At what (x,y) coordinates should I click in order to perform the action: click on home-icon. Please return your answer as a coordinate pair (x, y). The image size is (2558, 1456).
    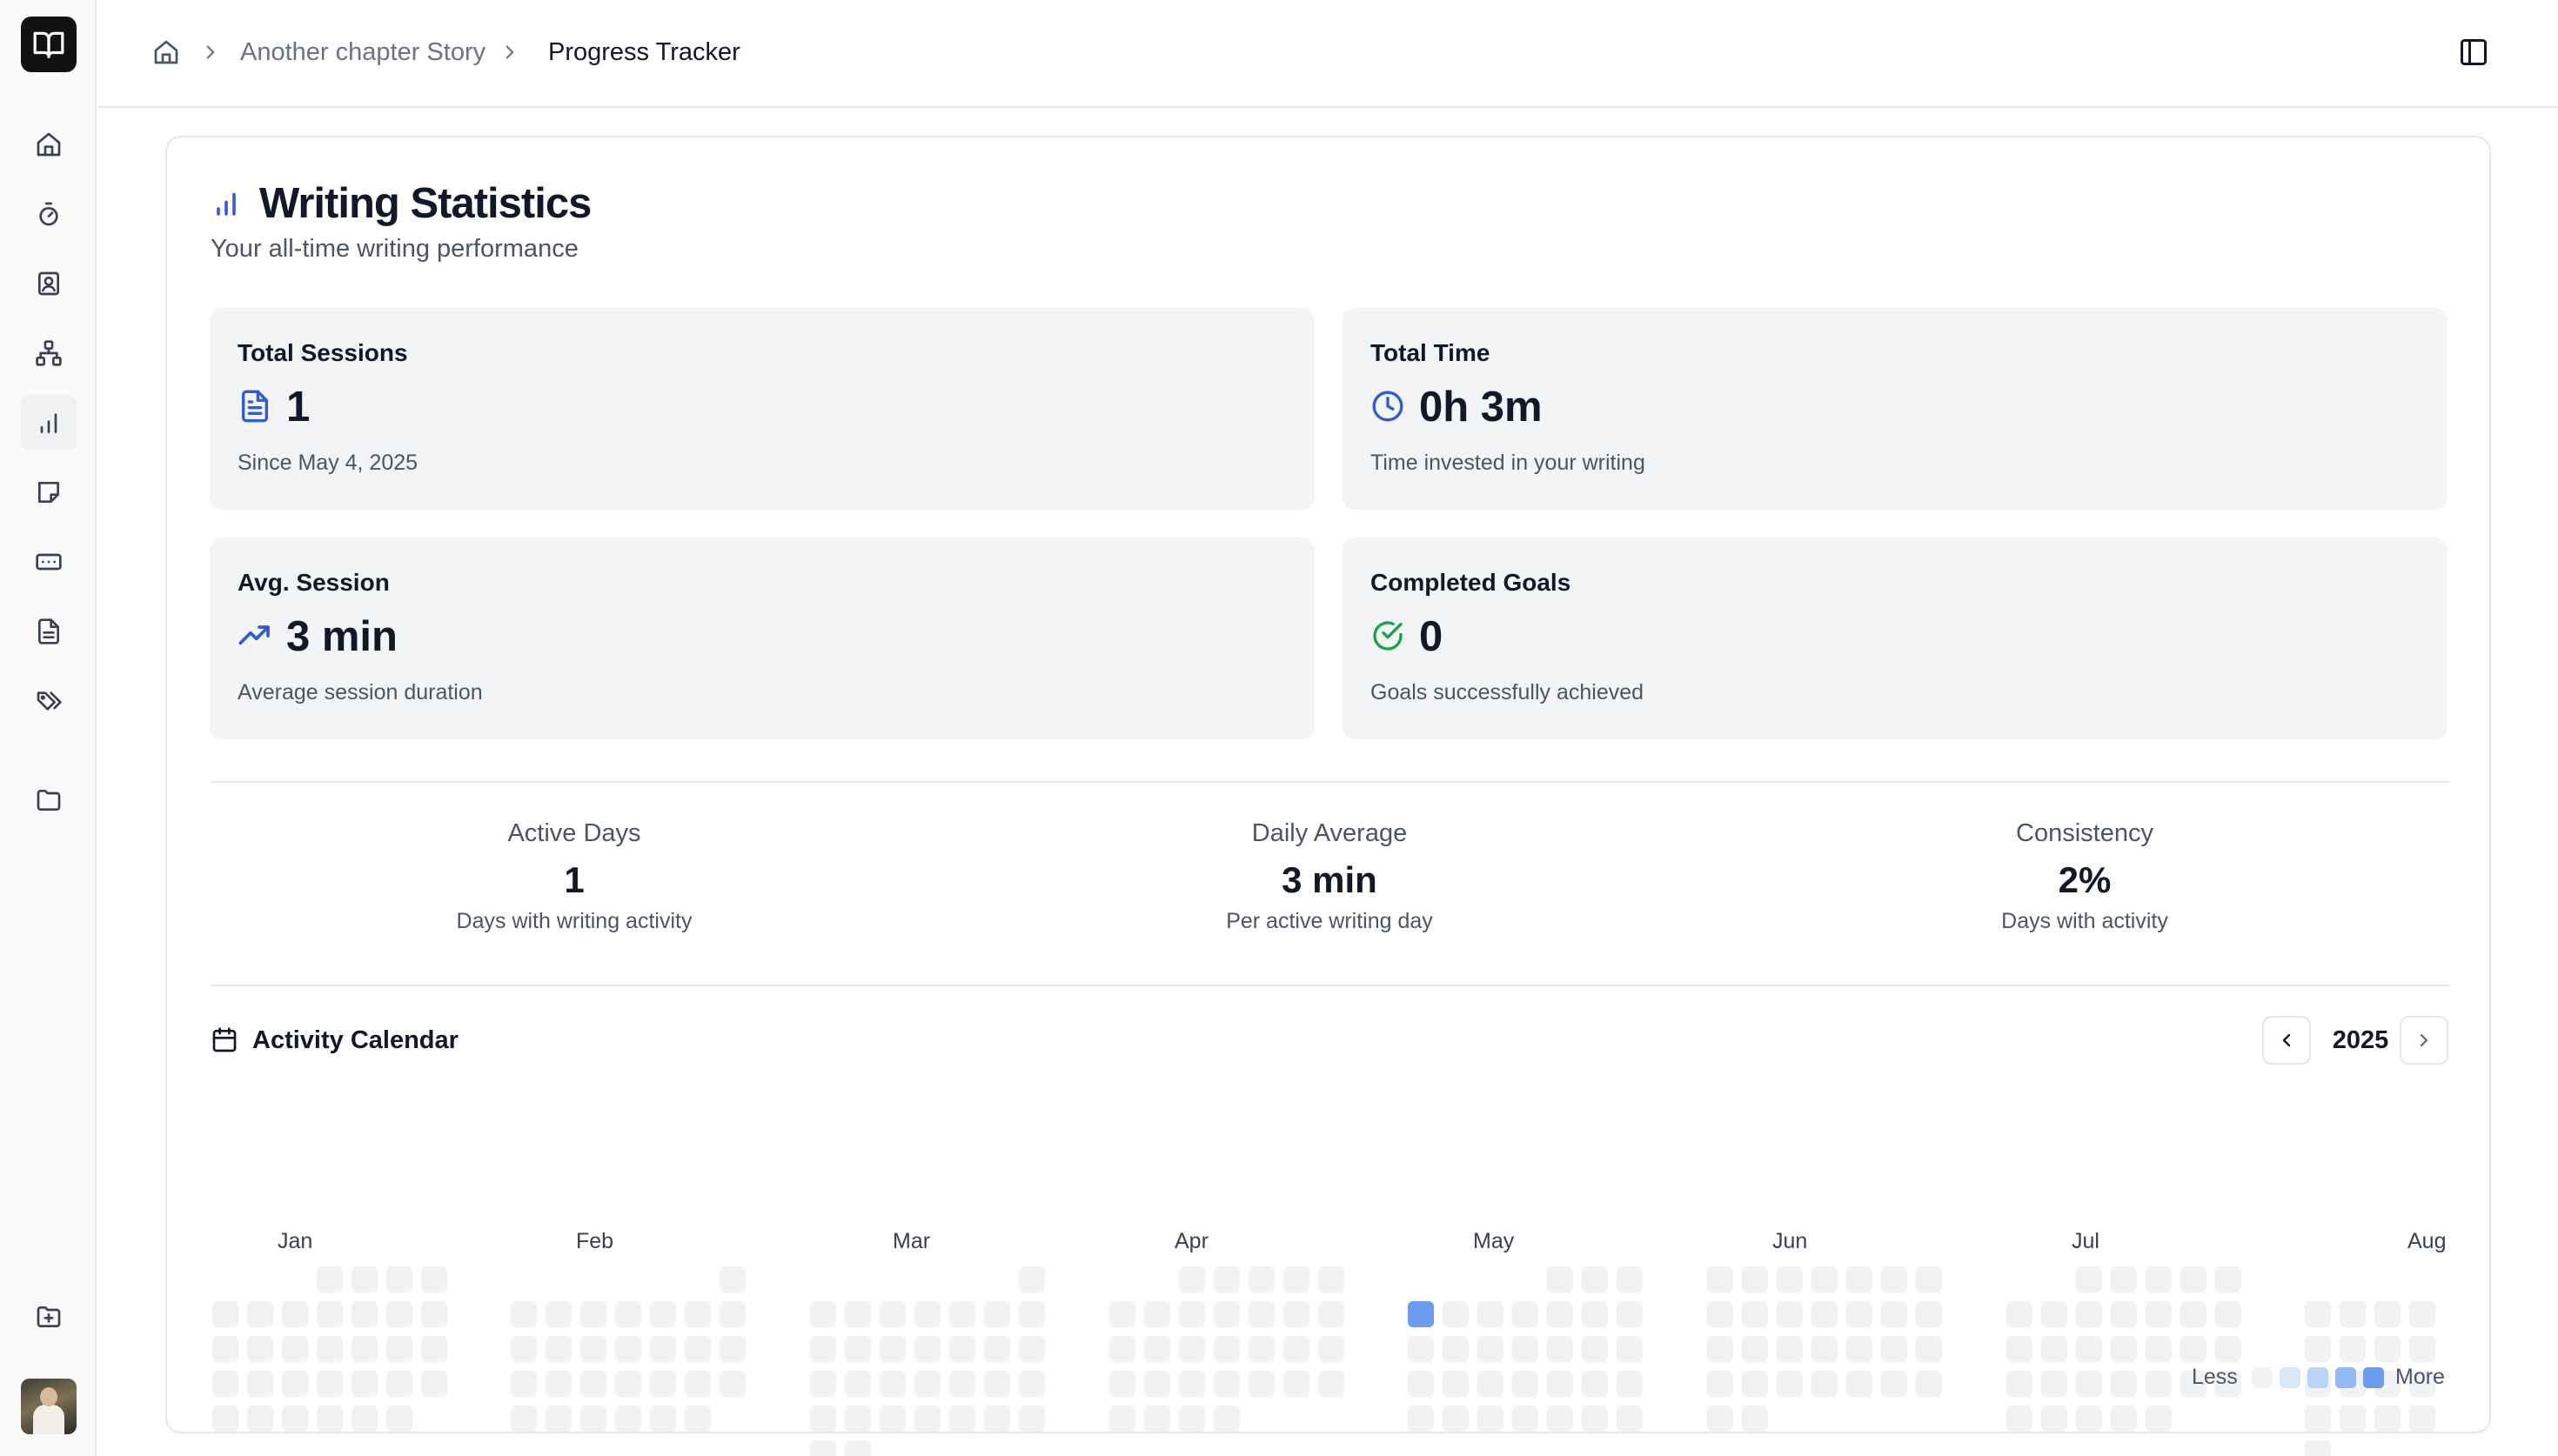
    Looking at the image, I should click on (166, 52).